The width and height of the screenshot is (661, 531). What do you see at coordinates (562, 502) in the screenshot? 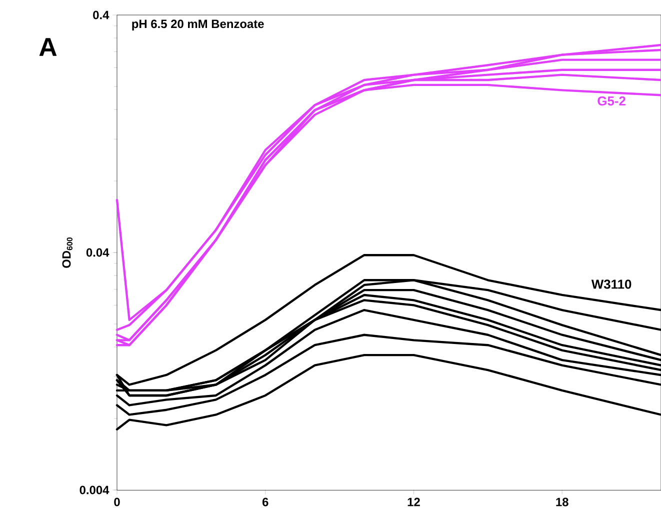
I see `x-tick-label: 18` at bounding box center [562, 502].